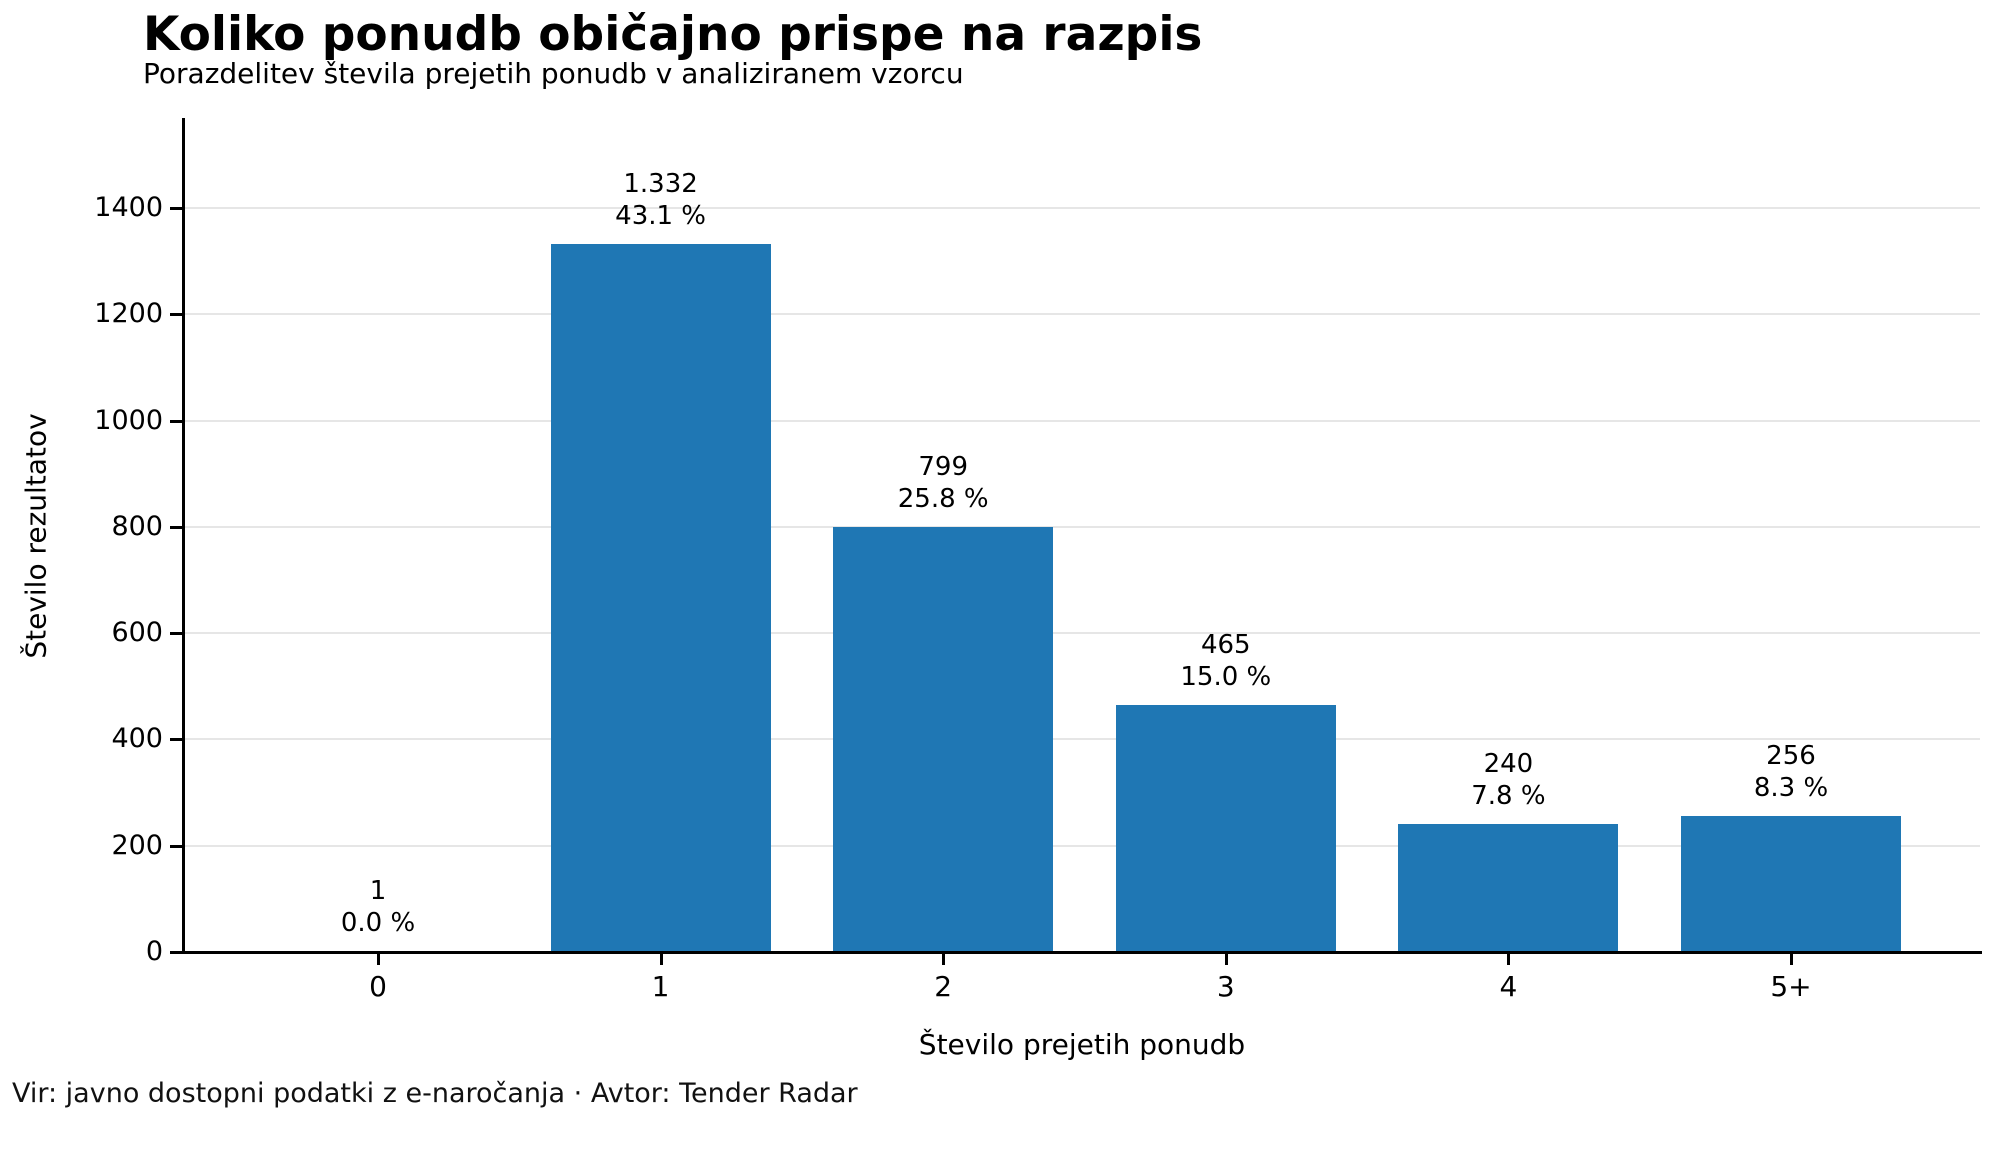  I want to click on y-tick-label: 1400, so click(128, 208).